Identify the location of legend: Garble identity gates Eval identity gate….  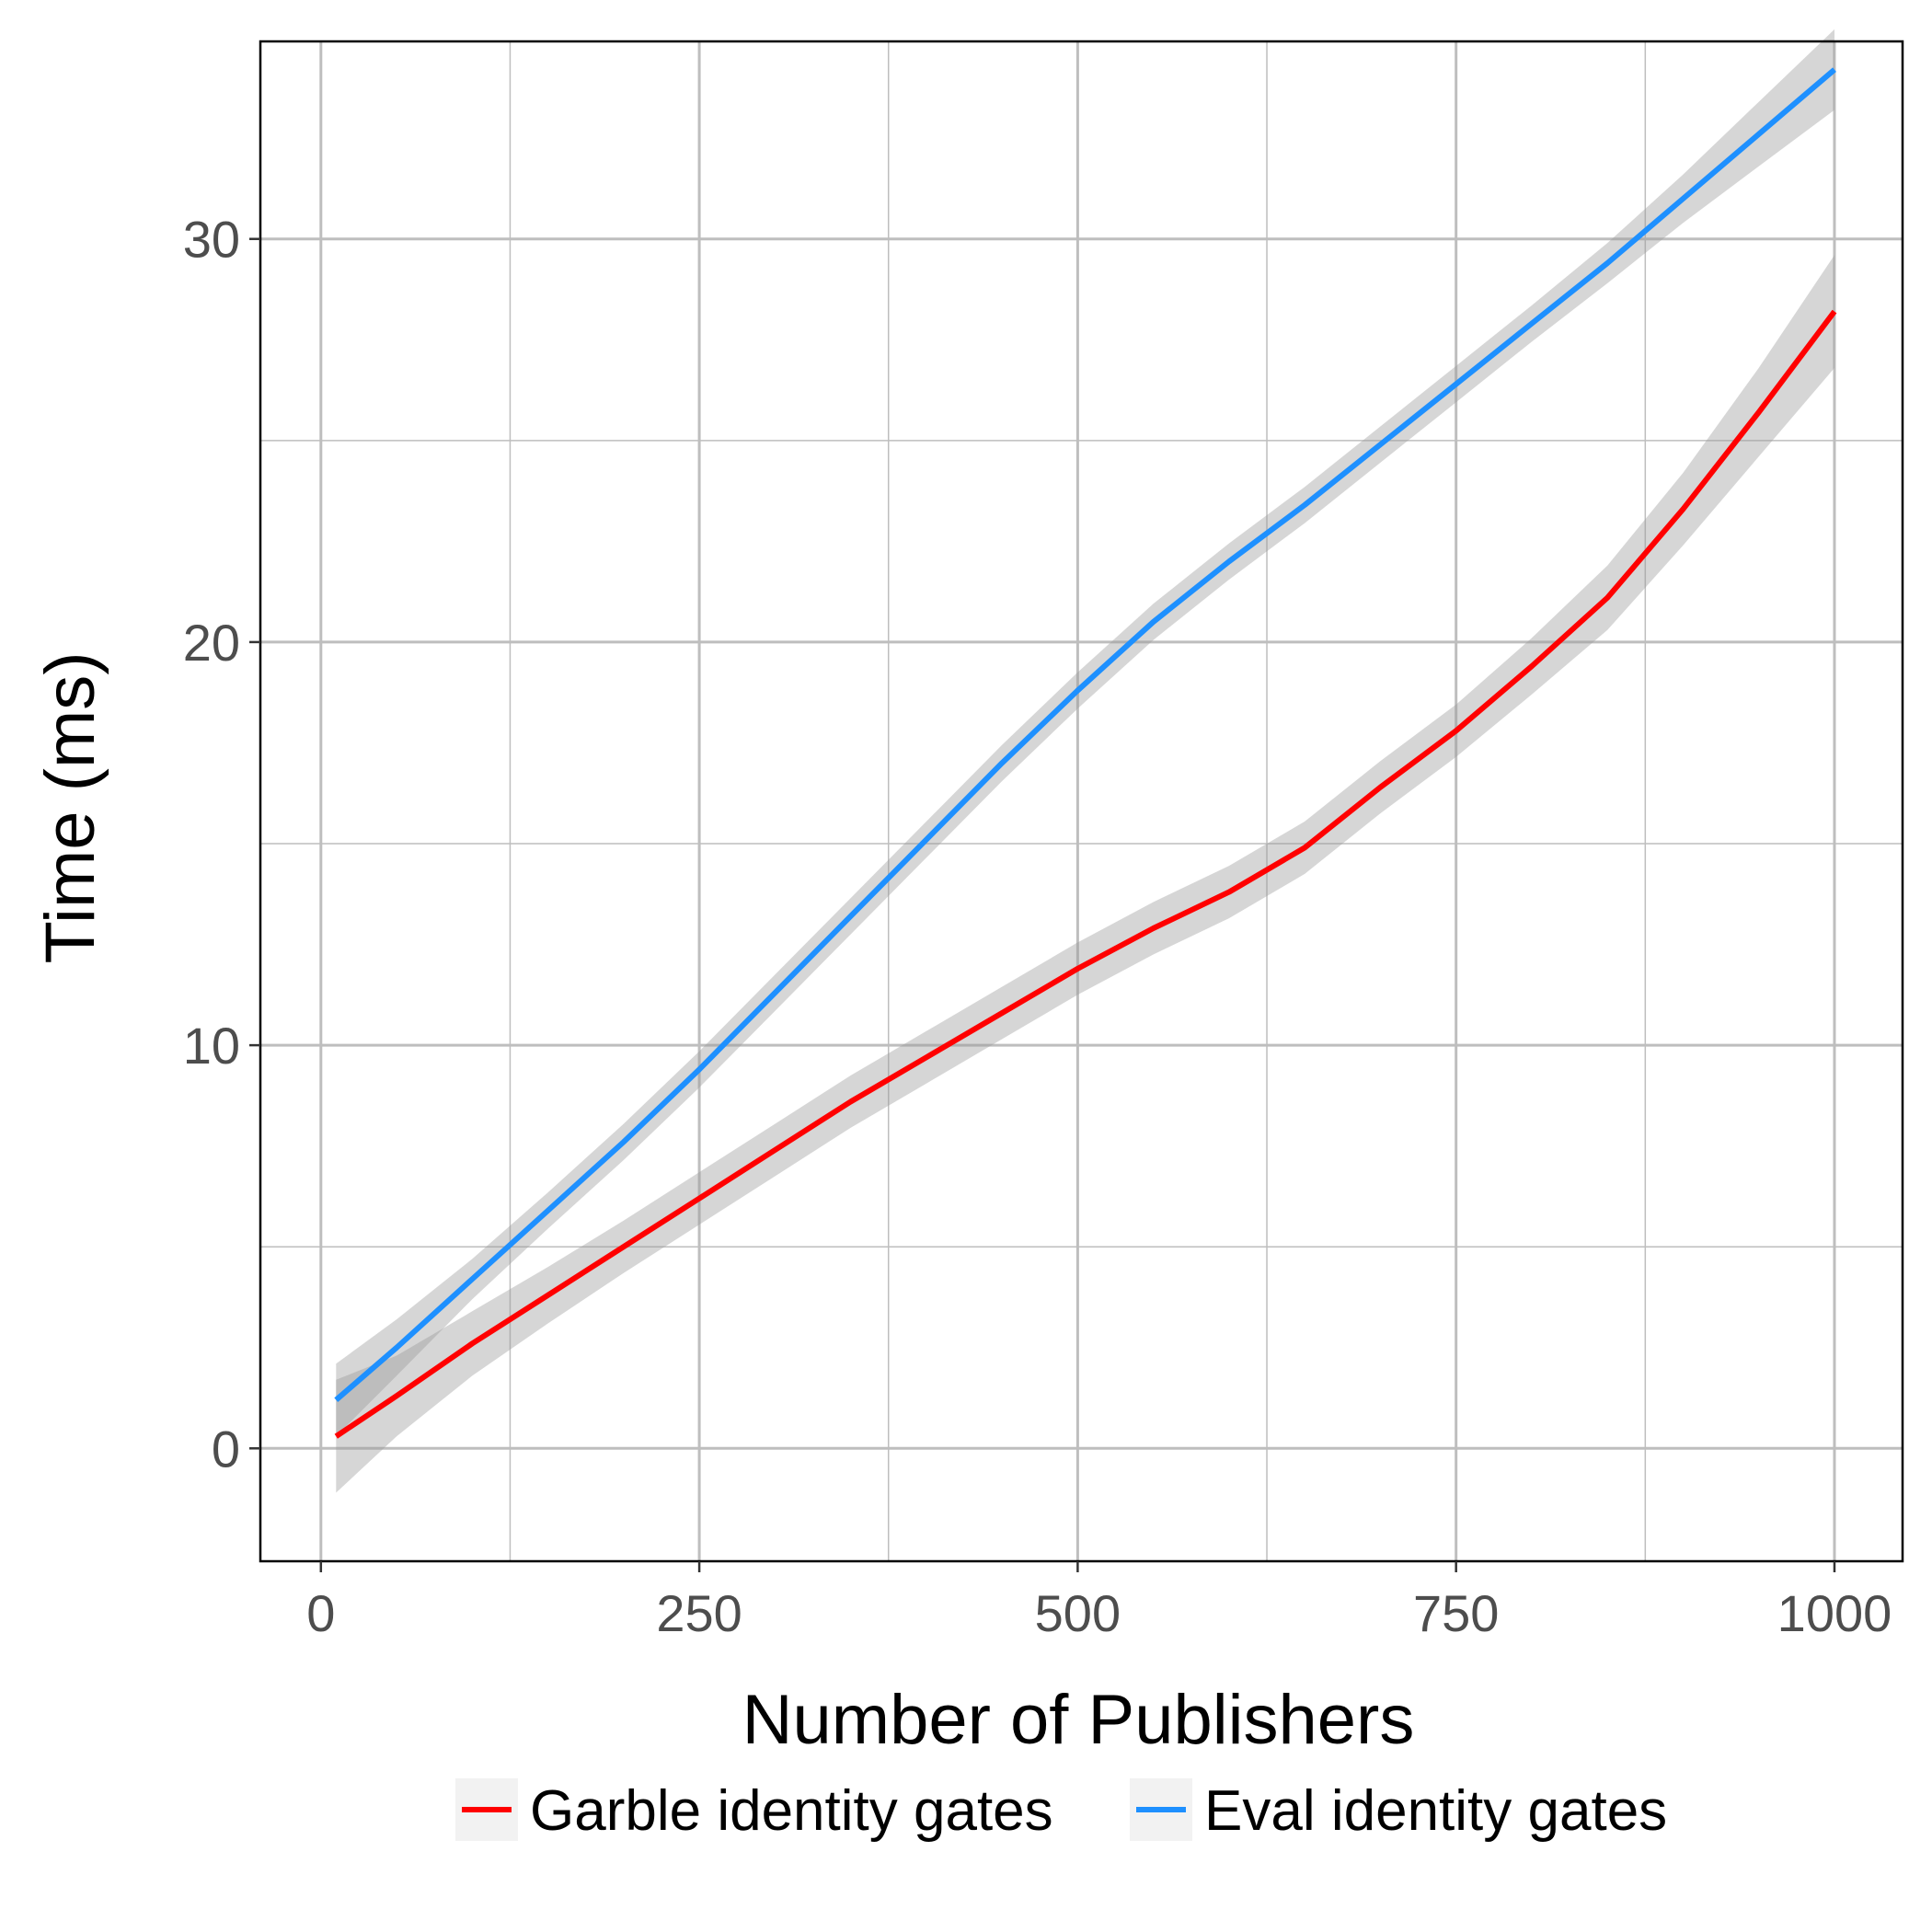
(1061, 1810).